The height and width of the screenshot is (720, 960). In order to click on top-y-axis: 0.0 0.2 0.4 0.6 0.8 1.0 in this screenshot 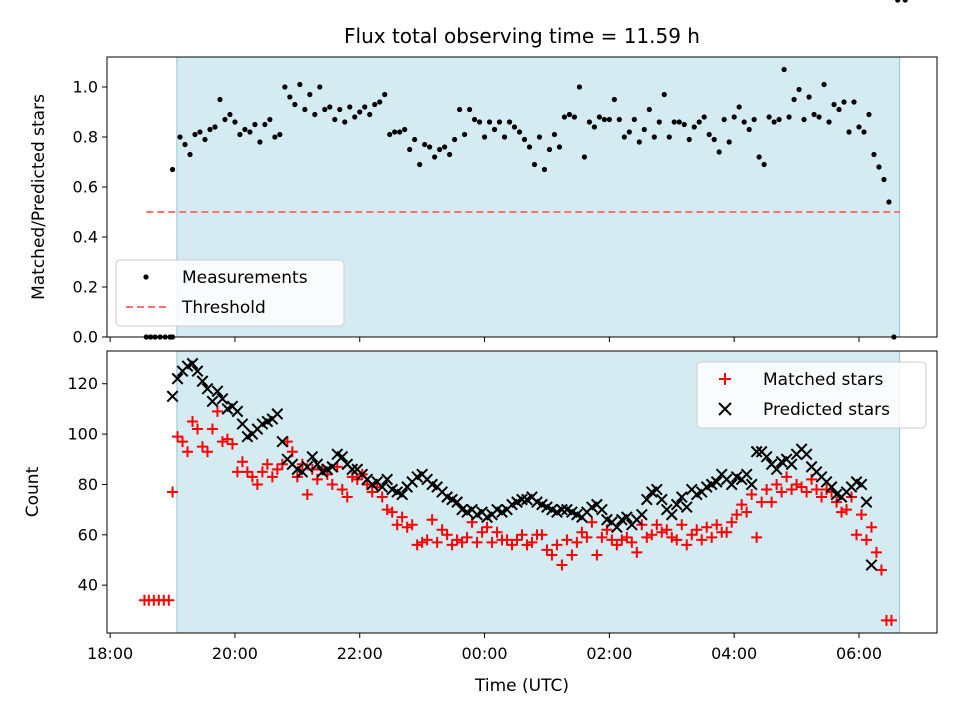, I will do `click(90, 212)`.